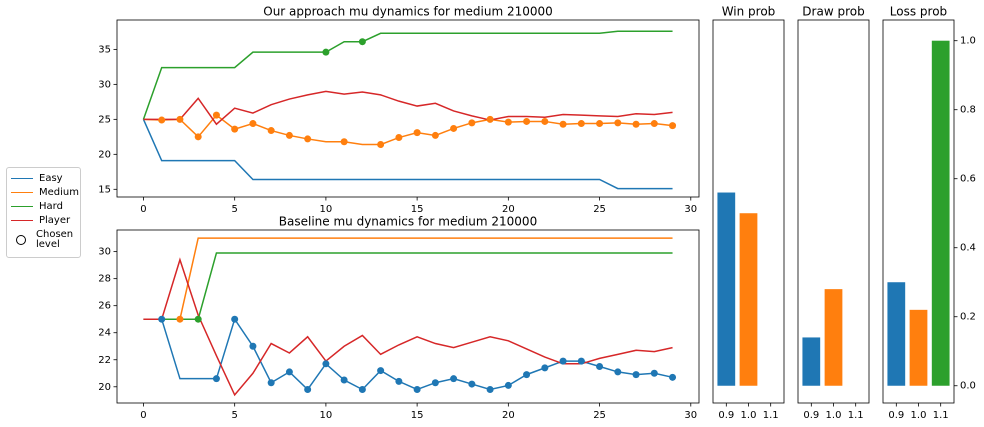 Image resolution: width=984 pixels, height=427 pixels. Describe the element at coordinates (968, 317) in the screenshot. I see `y-tick-label: 0.2` at that location.